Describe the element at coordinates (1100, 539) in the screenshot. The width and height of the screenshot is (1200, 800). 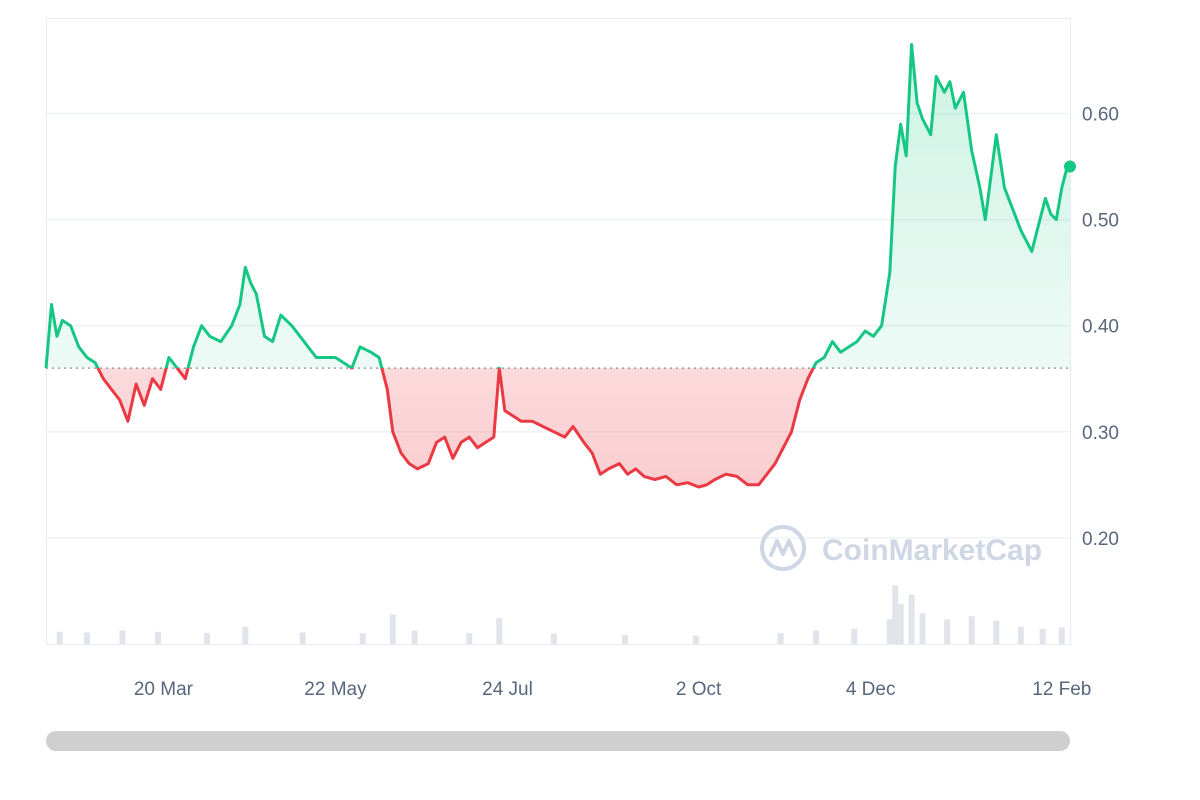
I see `y-tick-label: 0.20` at that location.